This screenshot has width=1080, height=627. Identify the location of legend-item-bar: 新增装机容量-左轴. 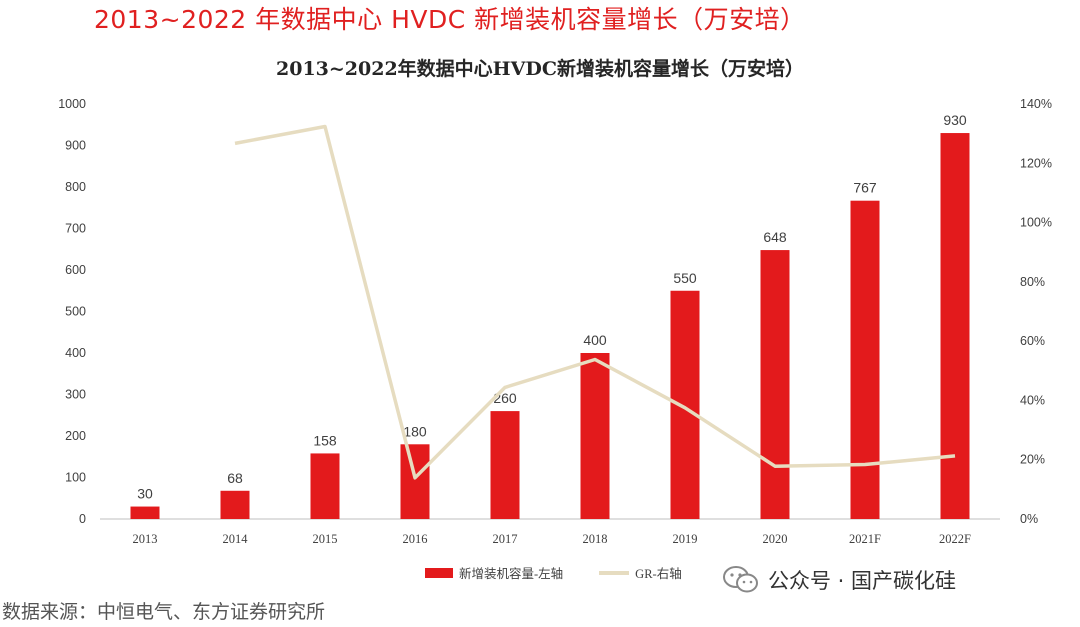
(494, 572).